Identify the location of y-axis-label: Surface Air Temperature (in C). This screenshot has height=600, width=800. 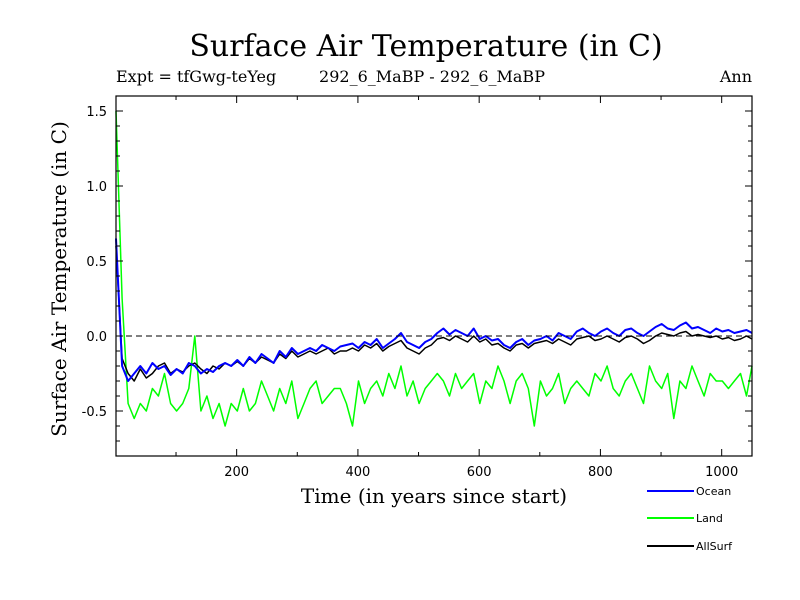
(59, 279).